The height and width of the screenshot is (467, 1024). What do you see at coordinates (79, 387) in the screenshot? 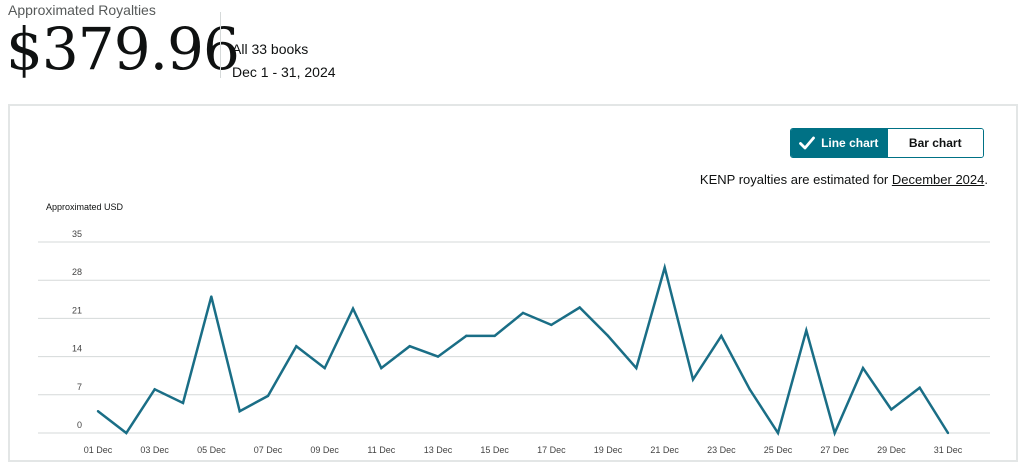
I see `y-tick-label: 7` at bounding box center [79, 387].